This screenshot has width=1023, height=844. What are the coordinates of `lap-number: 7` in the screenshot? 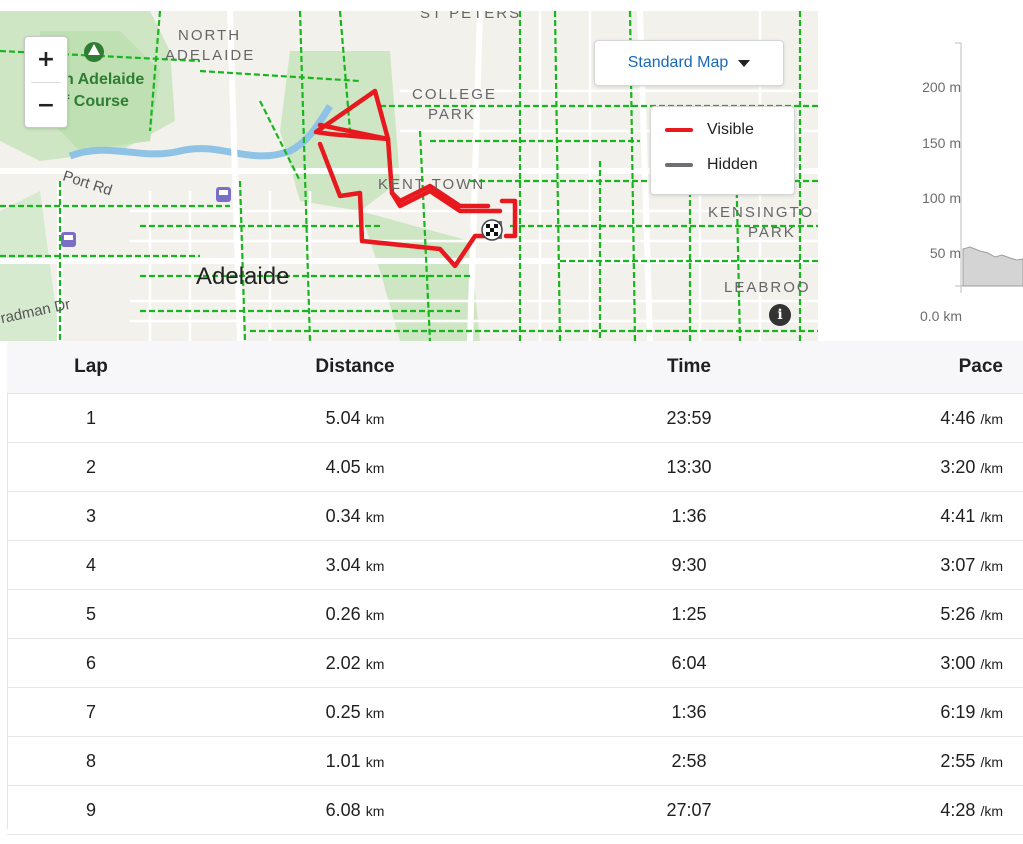 It's located at (91, 712).